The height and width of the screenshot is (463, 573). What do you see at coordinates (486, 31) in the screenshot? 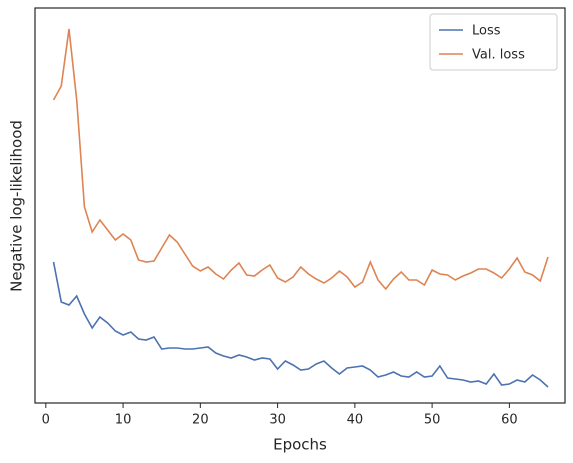
I see `legend-label: Loss` at bounding box center [486, 31].